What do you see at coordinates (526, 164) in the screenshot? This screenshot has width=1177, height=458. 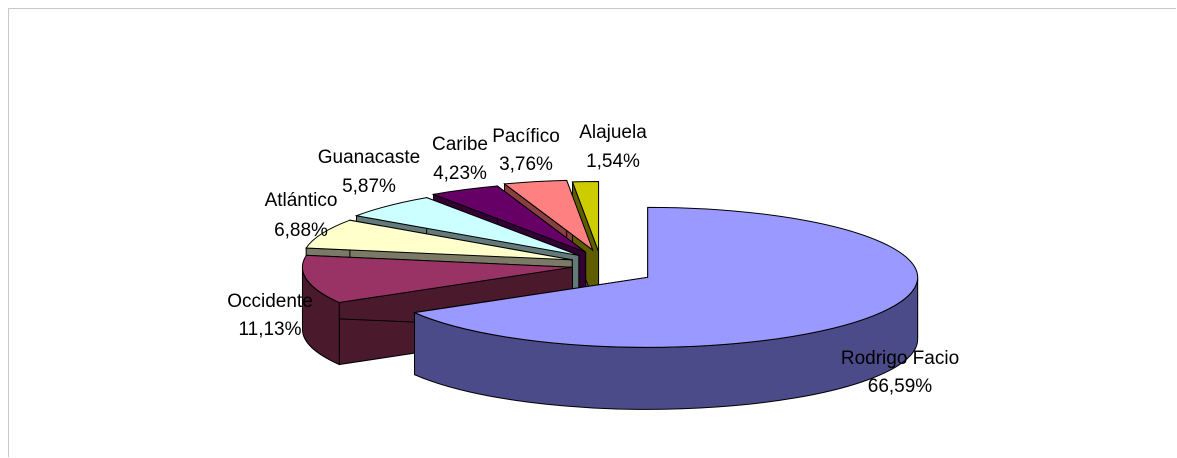 I see `label-pacifico-value: 3,76%` at bounding box center [526, 164].